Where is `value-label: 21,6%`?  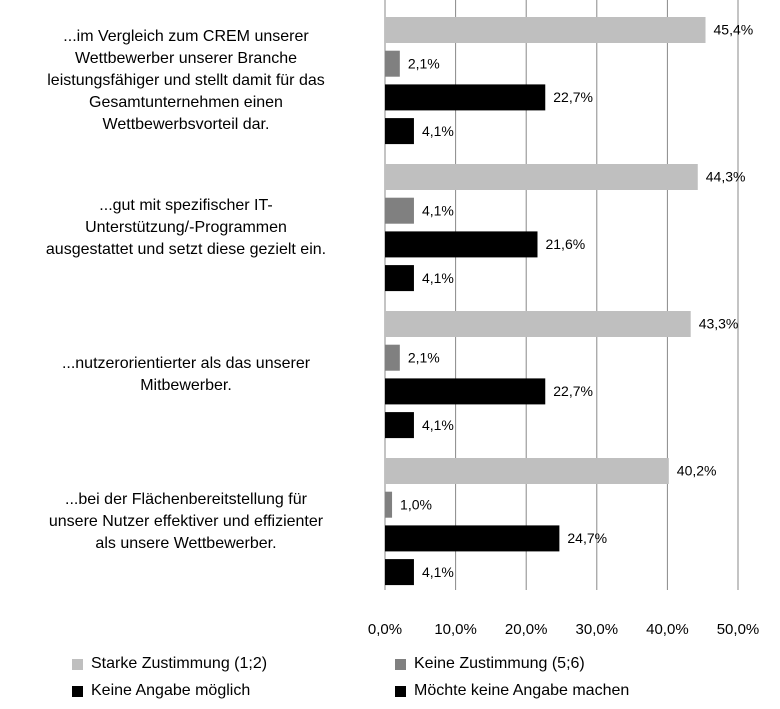
value-label: 21,6% is located at coordinates (565, 244).